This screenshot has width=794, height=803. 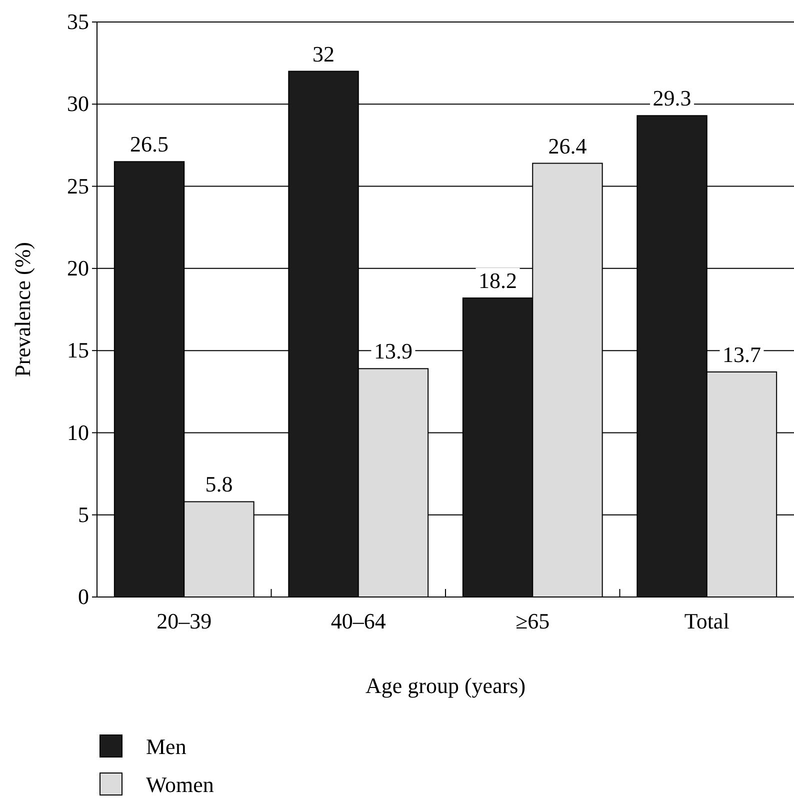 What do you see at coordinates (533, 621) in the screenshot?
I see `x-tick-label: ≥65` at bounding box center [533, 621].